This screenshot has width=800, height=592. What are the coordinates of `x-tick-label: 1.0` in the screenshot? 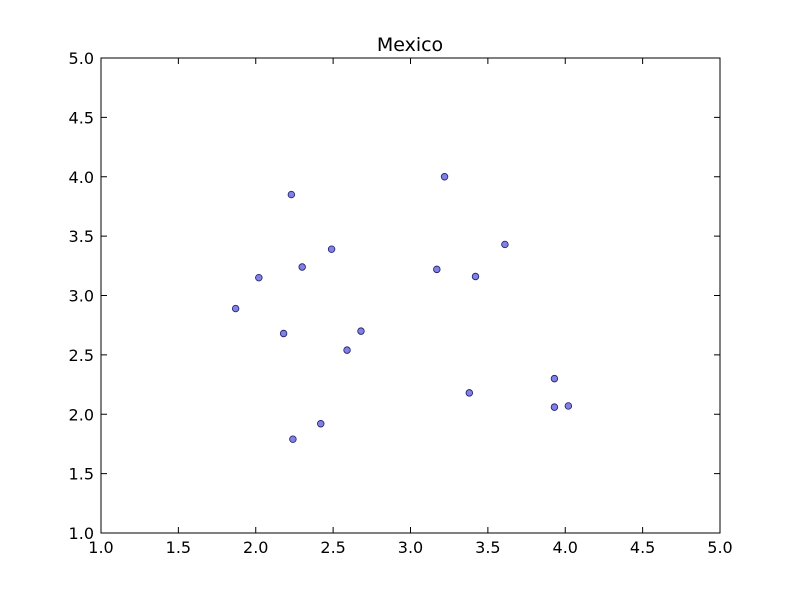 It's located at (100, 547).